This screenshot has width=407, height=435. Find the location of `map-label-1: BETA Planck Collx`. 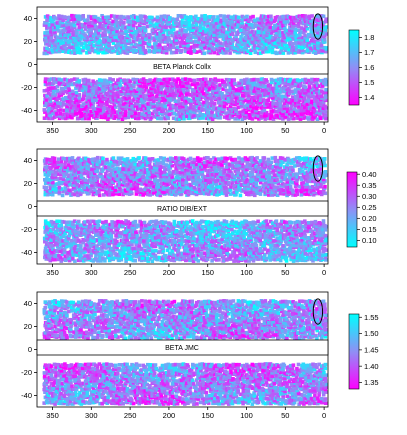

map-label-1: BETA Planck Collx is located at coordinates (182, 67).